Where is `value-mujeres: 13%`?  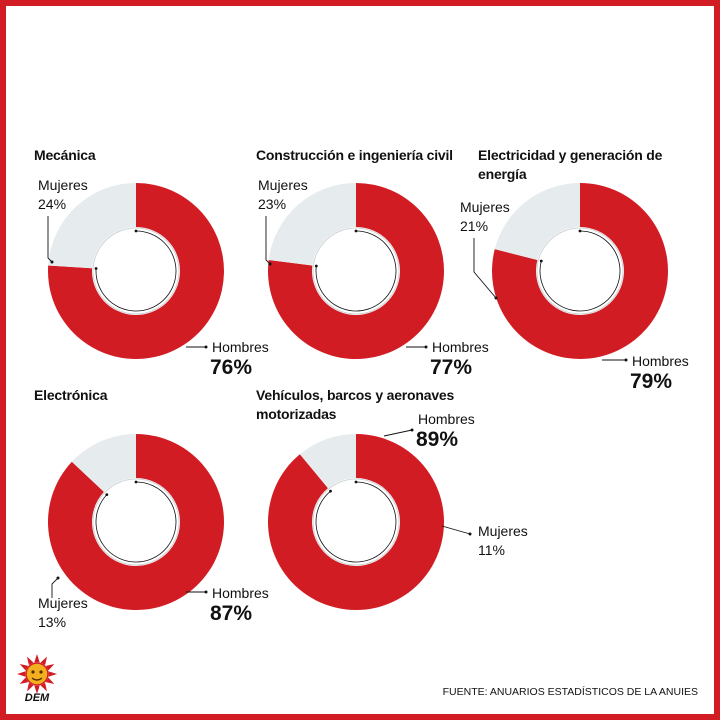
value-mujeres: 13% is located at coordinates (52, 622).